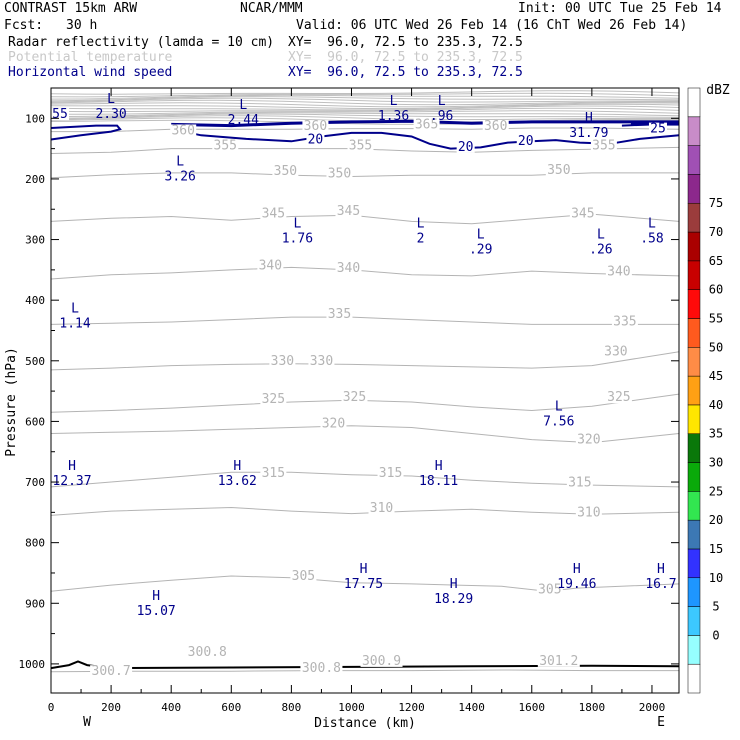 Image resolution: width=740 pixels, height=740 pixels. I want to click on extremum-value: 12.37, so click(71, 481).